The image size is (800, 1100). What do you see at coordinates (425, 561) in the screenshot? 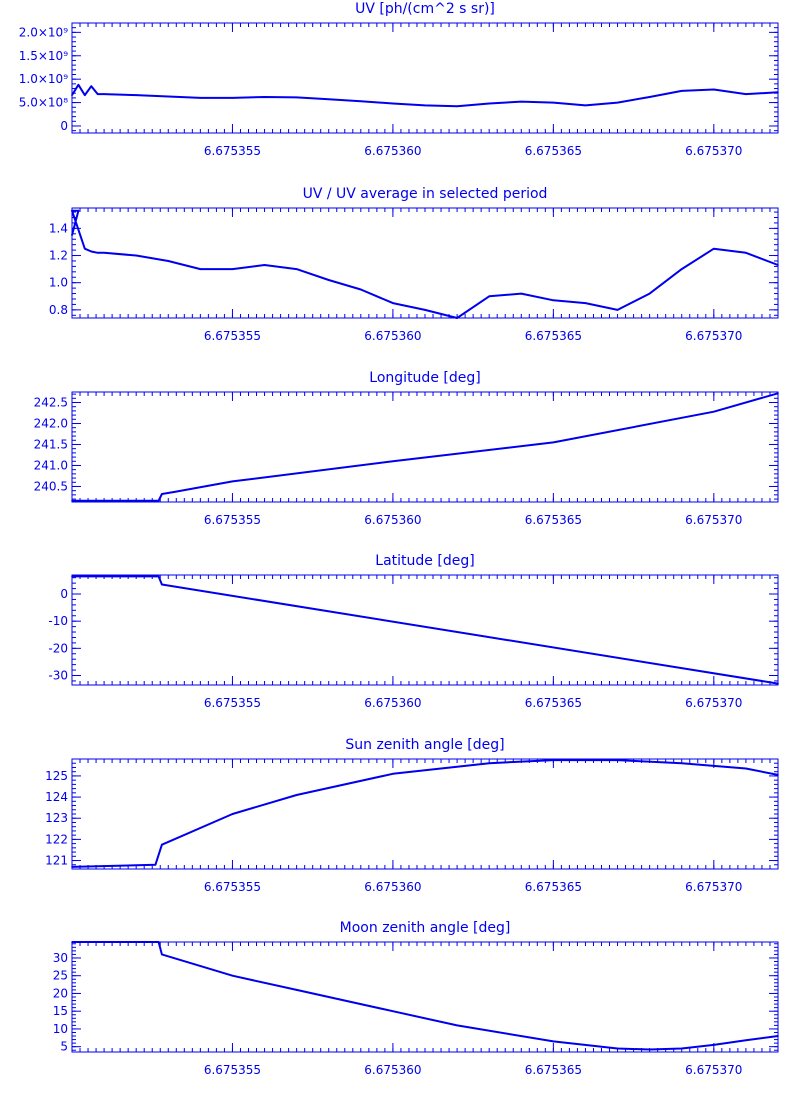
I see `chart-title: Latitude [deg]` at bounding box center [425, 561].